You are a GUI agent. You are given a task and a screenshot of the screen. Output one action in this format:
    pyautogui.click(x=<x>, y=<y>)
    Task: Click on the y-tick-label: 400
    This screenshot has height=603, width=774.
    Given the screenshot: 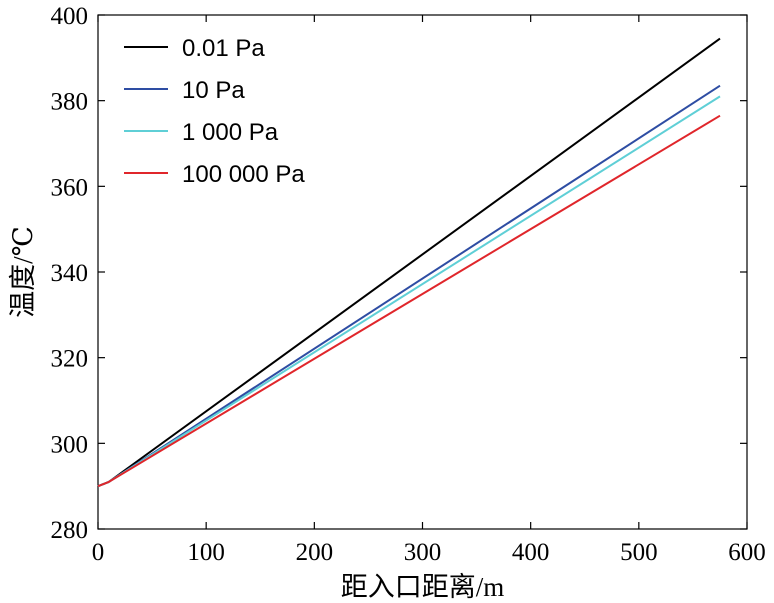 What is the action you would take?
    pyautogui.click(x=70, y=16)
    